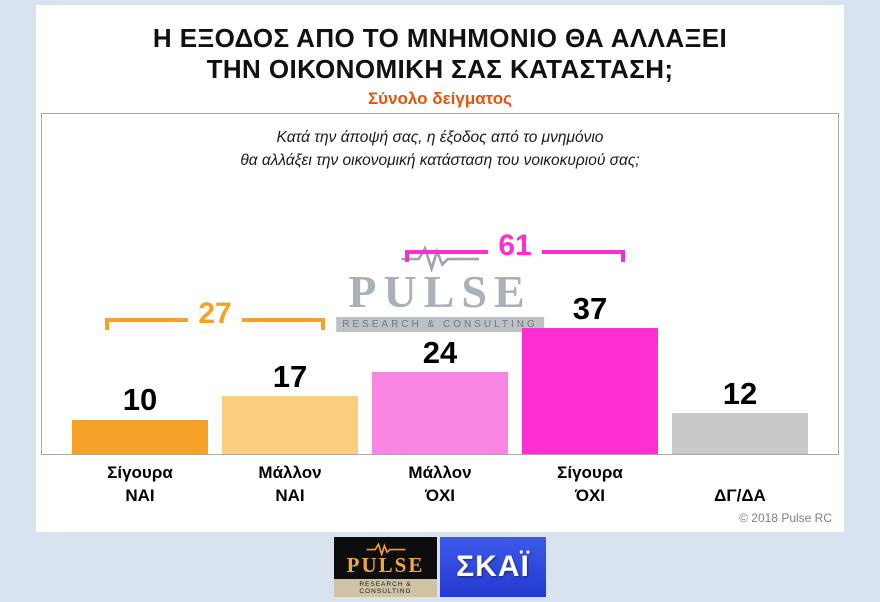  What do you see at coordinates (740, 495) in the screenshot?
I see `category-label: ΔΓ/ΔΑ` at bounding box center [740, 495].